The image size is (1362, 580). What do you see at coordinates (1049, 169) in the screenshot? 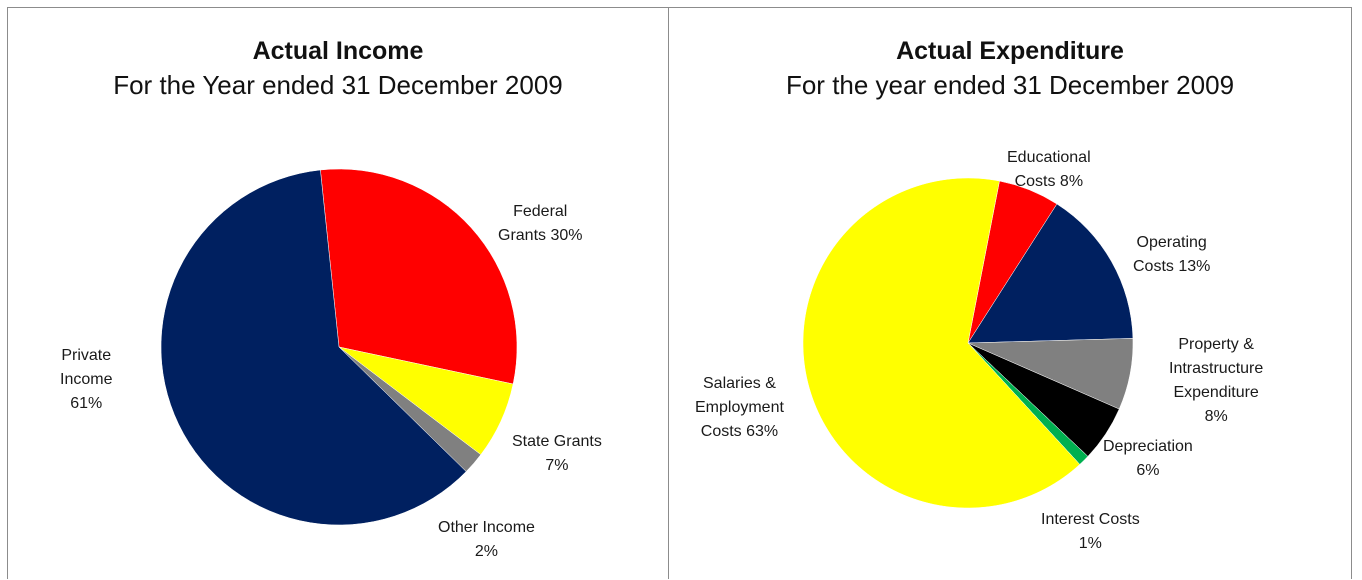
I see `expenditure-label-educational-costs: Educational Costs 8%` at bounding box center [1049, 169].